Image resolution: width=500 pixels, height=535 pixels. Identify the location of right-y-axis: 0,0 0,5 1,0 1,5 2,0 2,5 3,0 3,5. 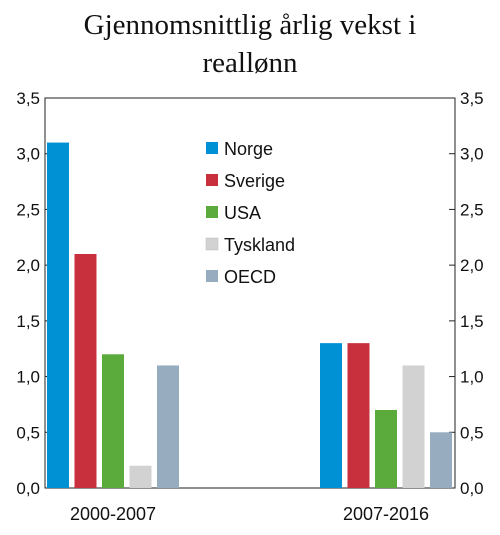
(466, 293).